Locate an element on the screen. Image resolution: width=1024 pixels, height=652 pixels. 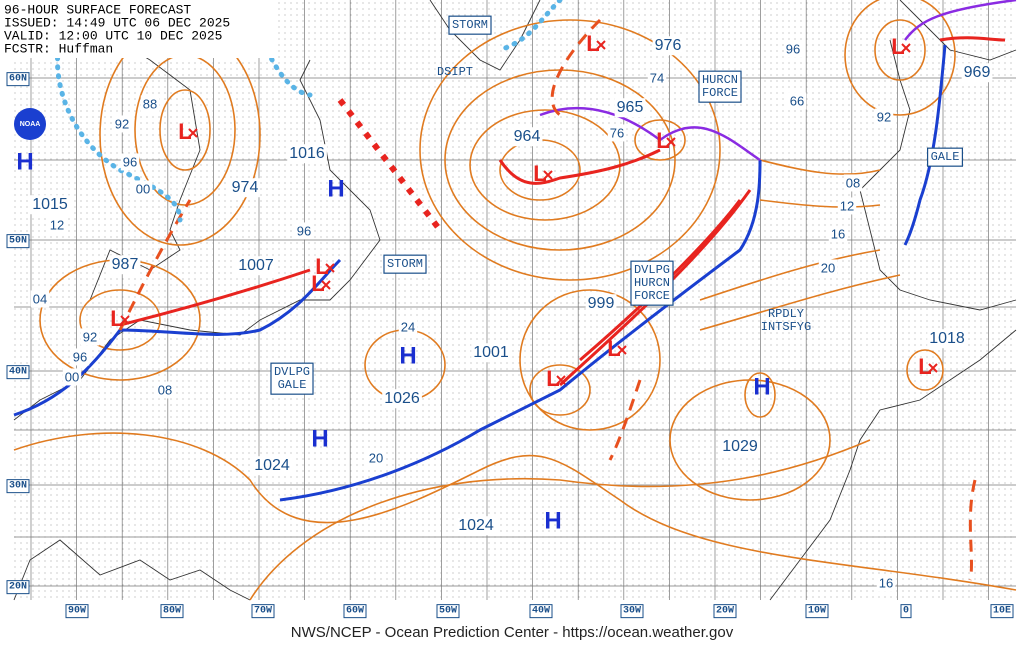
warning-line: DVLPG is located at coordinates (292, 372).